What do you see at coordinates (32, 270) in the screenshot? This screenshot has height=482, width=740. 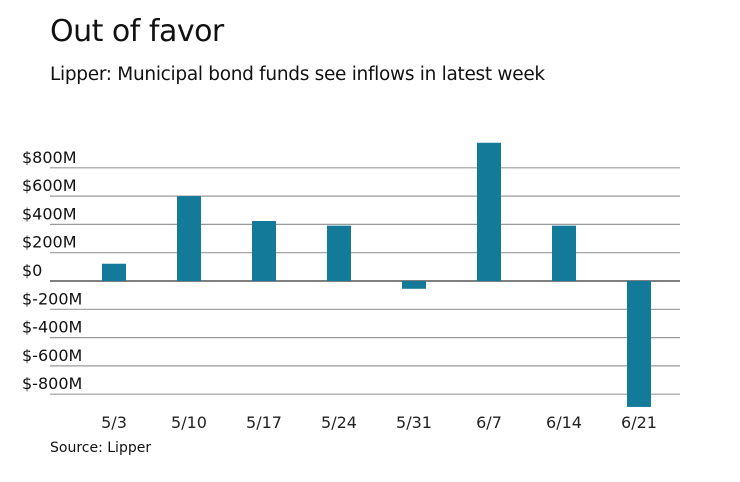 I see `y-tick-label: $0` at bounding box center [32, 270].